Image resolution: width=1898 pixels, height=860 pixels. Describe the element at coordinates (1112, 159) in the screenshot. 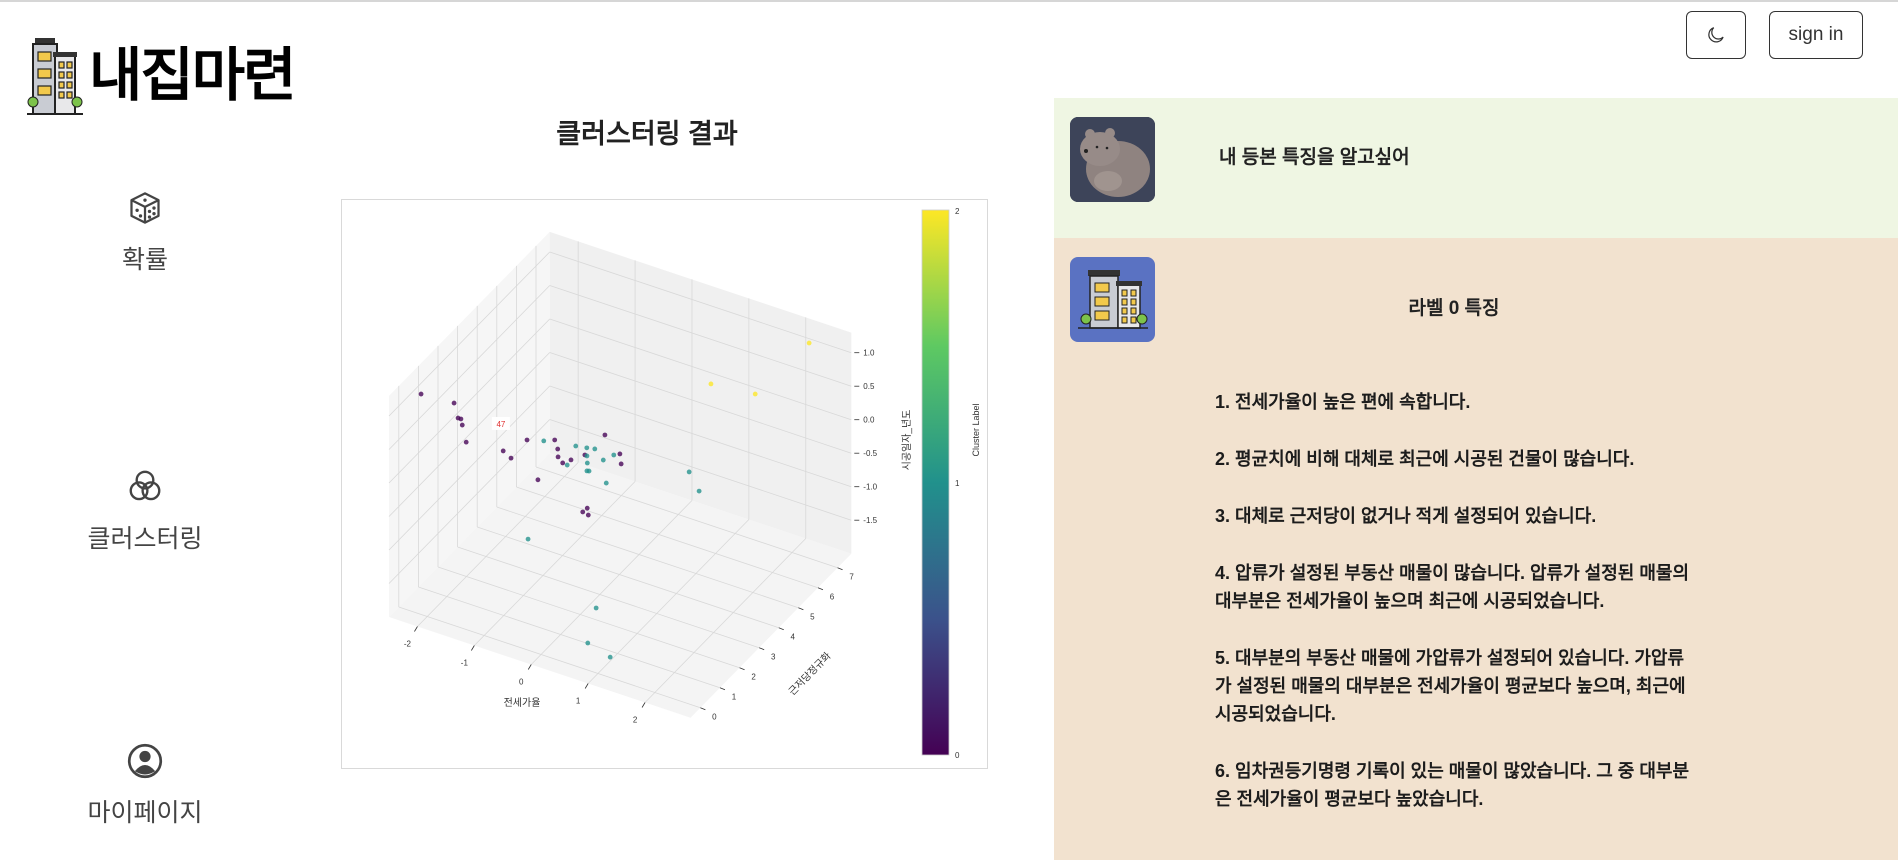

I see `bear-avatar-icon` at that location.